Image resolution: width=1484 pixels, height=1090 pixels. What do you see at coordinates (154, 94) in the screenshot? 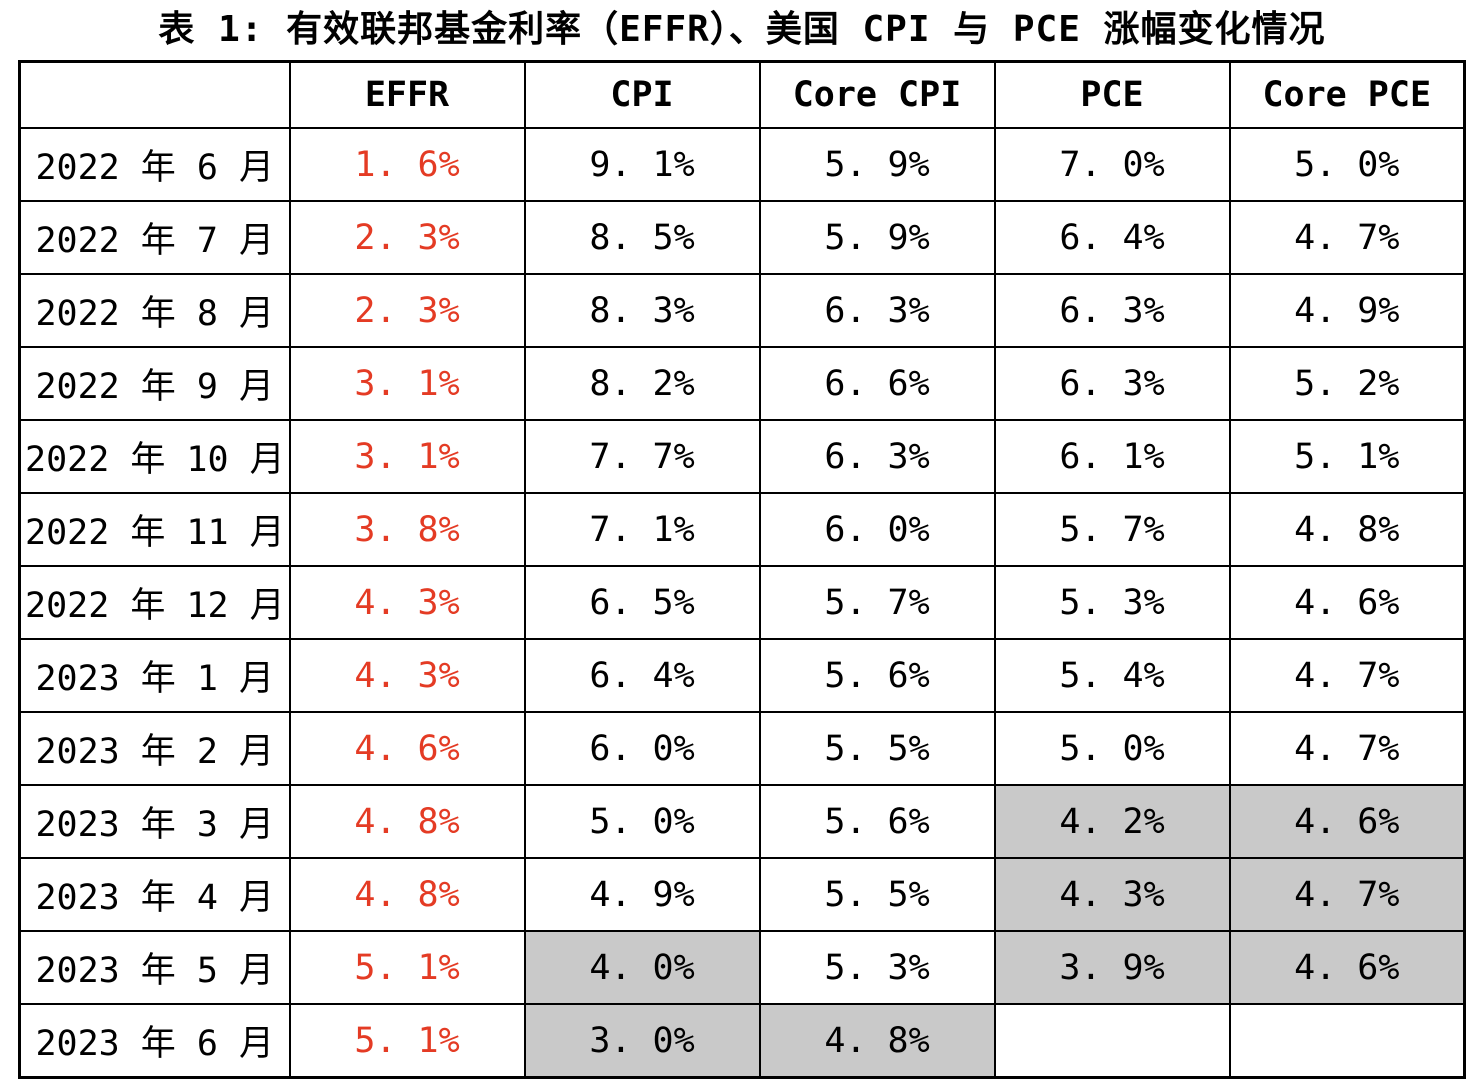
I see `header-empty` at bounding box center [154, 94].